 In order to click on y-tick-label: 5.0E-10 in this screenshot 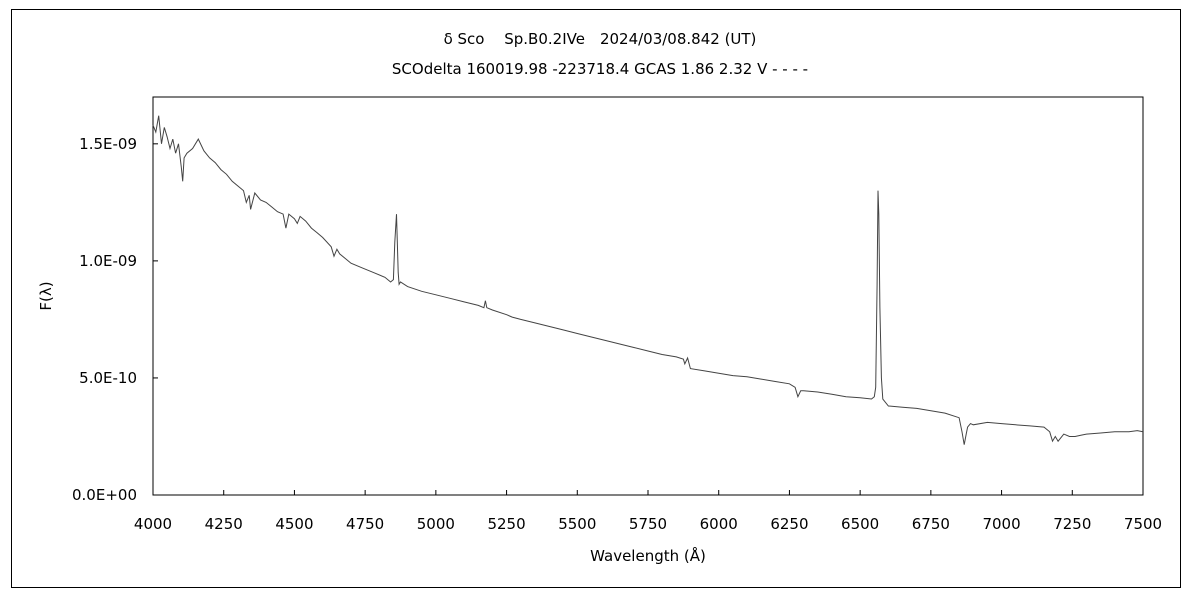, I will do `click(108, 378)`.